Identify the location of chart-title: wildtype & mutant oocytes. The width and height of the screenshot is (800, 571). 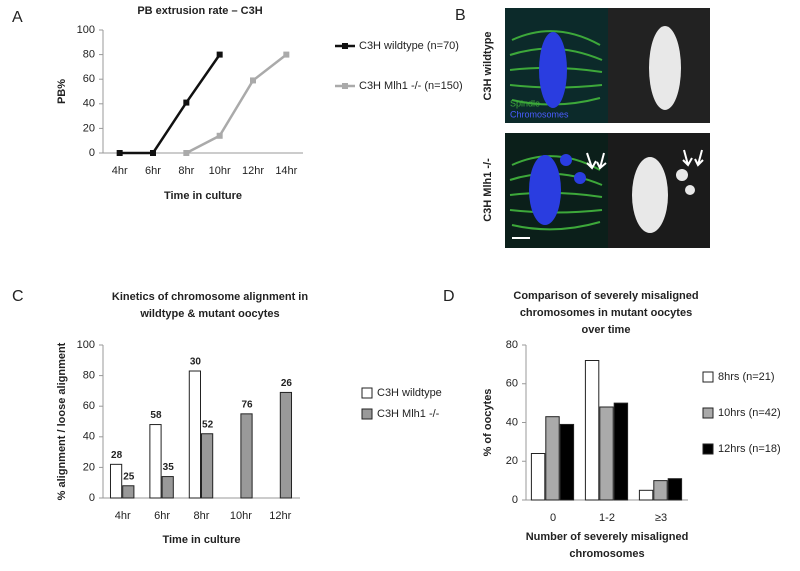
(209, 314).